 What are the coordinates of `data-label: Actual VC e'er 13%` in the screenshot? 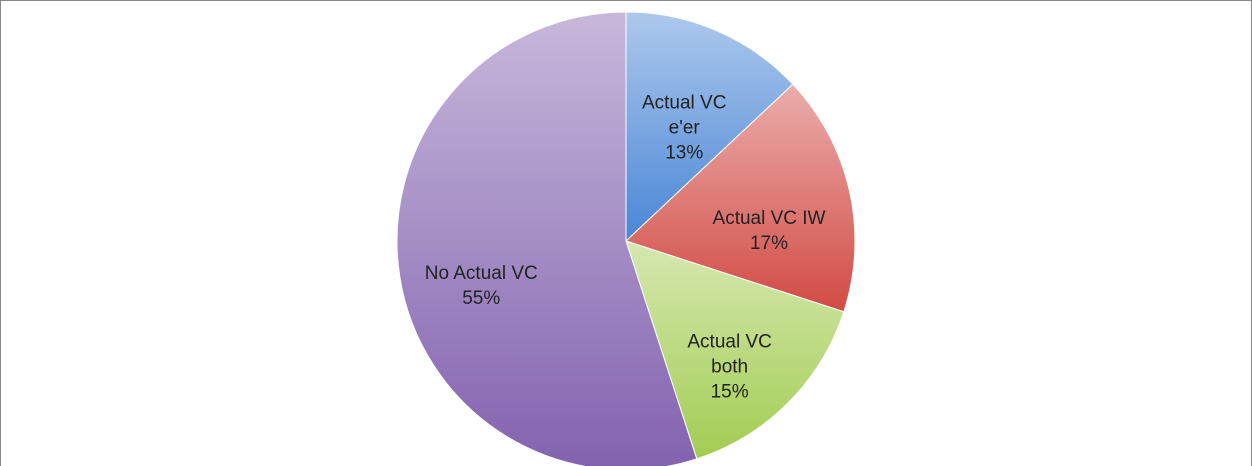 It's located at (684, 128).